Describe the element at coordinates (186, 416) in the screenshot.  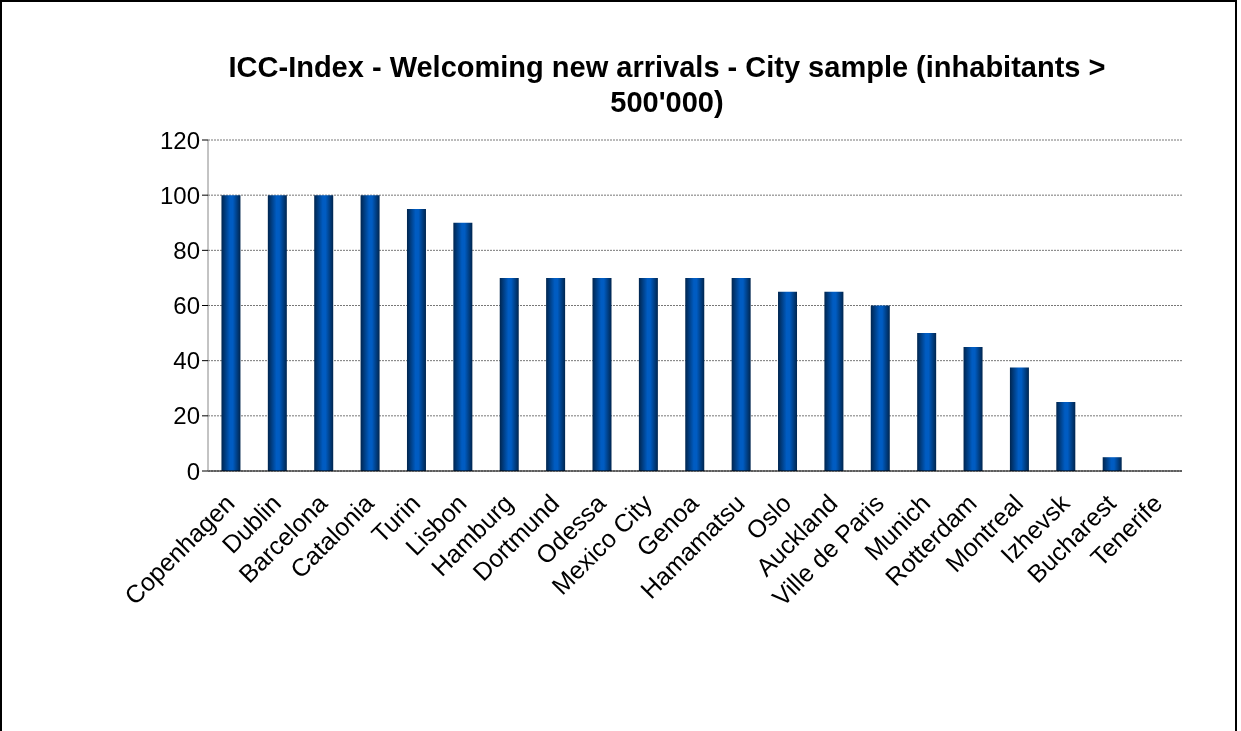
I see `y-tick-label: 20` at that location.